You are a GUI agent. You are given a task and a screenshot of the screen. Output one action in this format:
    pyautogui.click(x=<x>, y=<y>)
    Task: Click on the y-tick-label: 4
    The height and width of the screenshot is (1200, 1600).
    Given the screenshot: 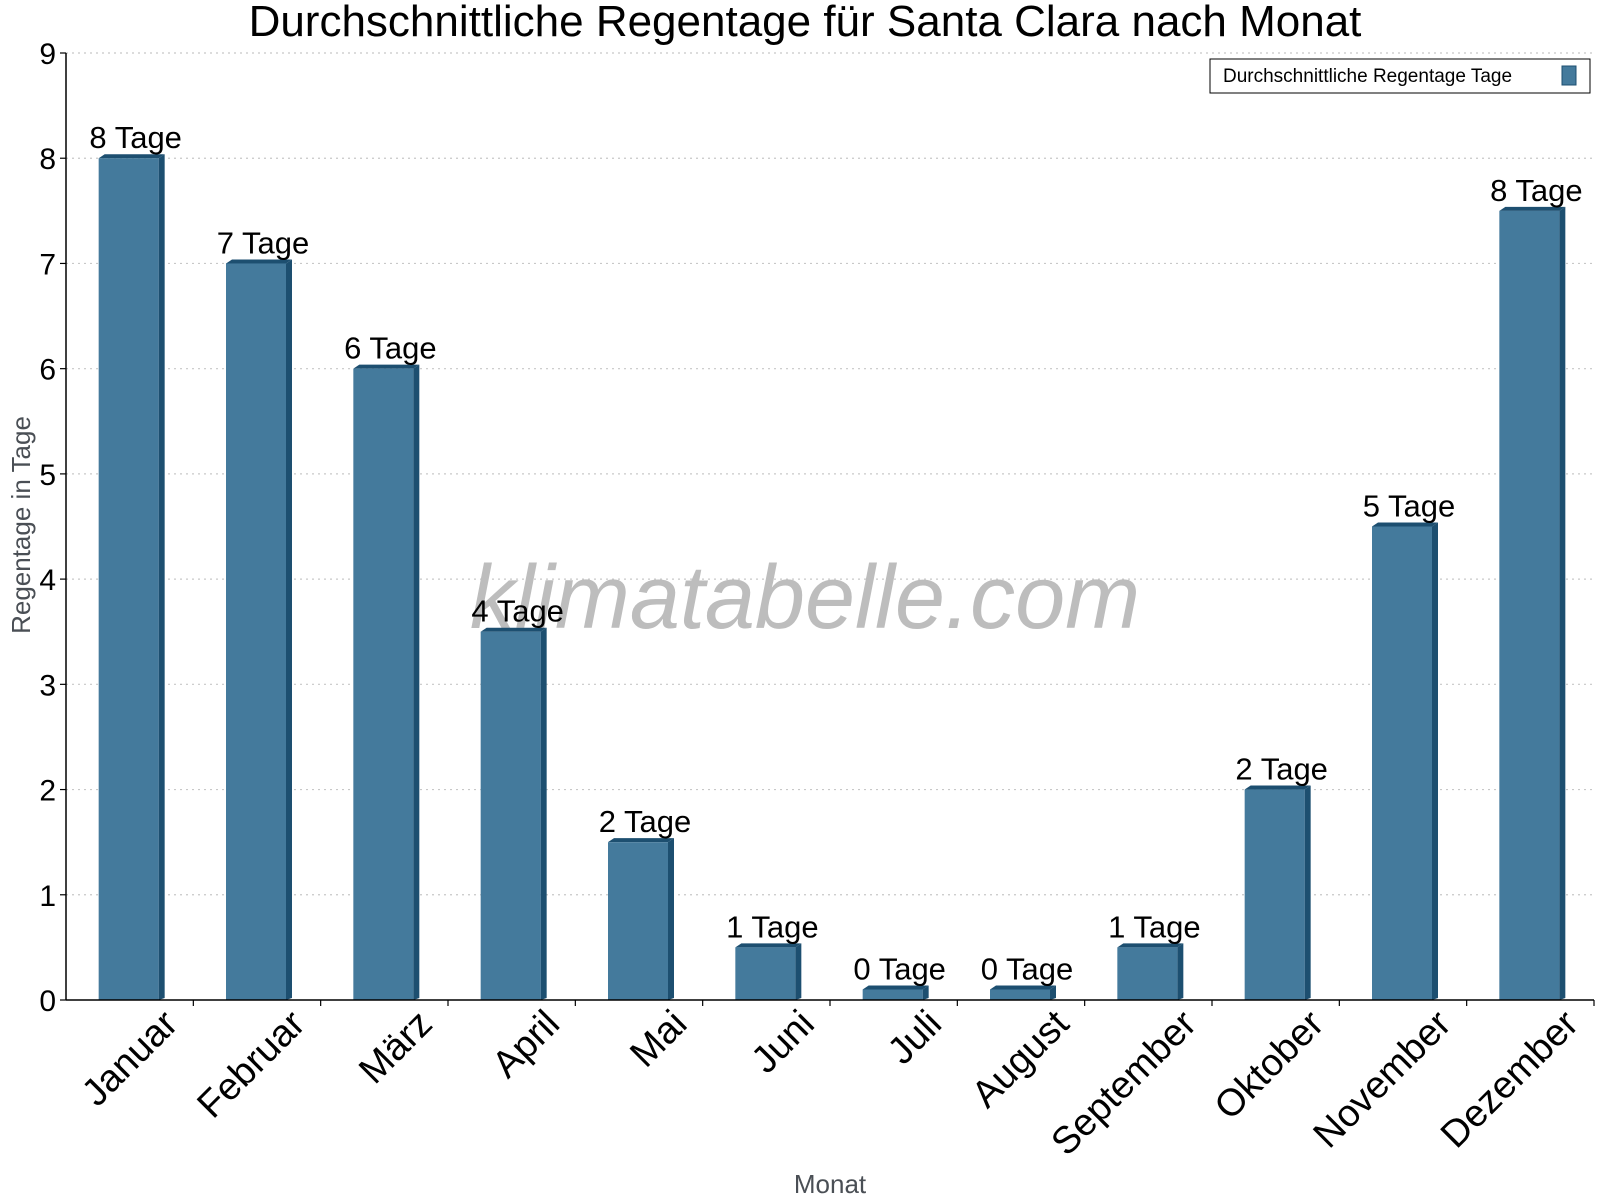 What is the action you would take?
    pyautogui.click(x=47, y=580)
    